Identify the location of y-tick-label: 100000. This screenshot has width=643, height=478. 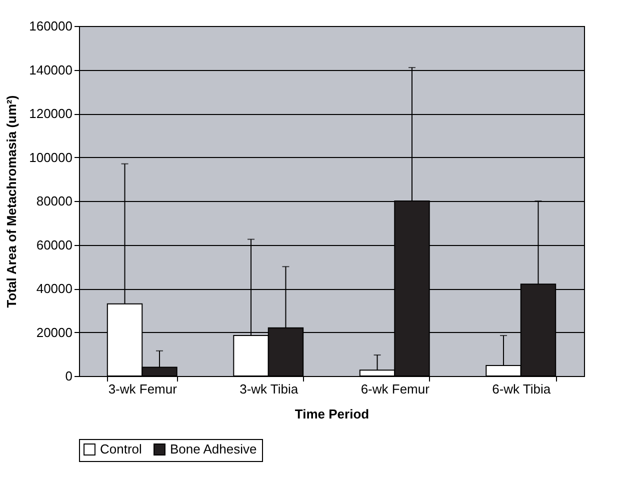
(50, 157).